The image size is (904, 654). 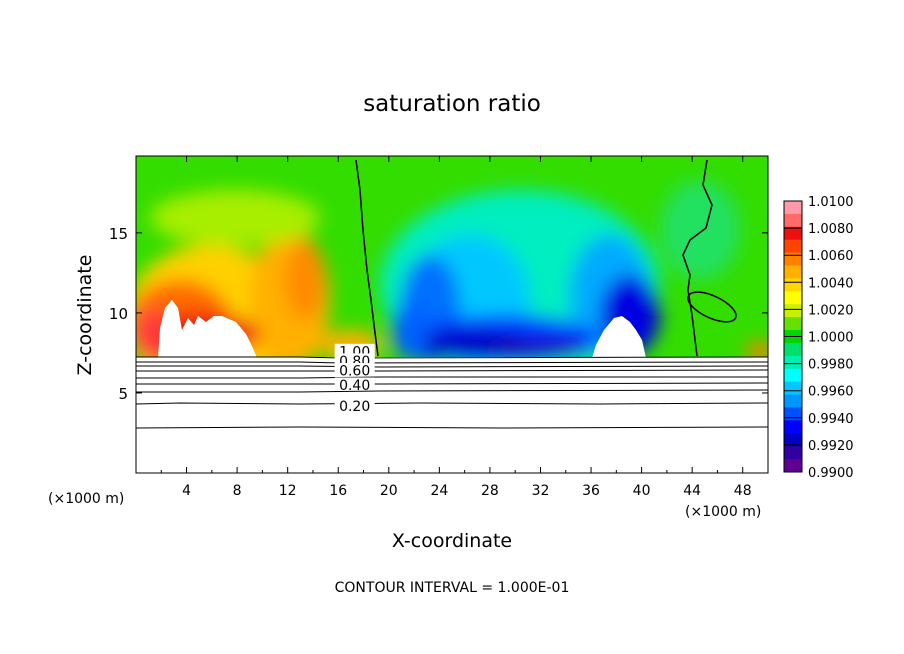 What do you see at coordinates (831, 202) in the screenshot?
I see `colorbar-label: 1.0100` at bounding box center [831, 202].